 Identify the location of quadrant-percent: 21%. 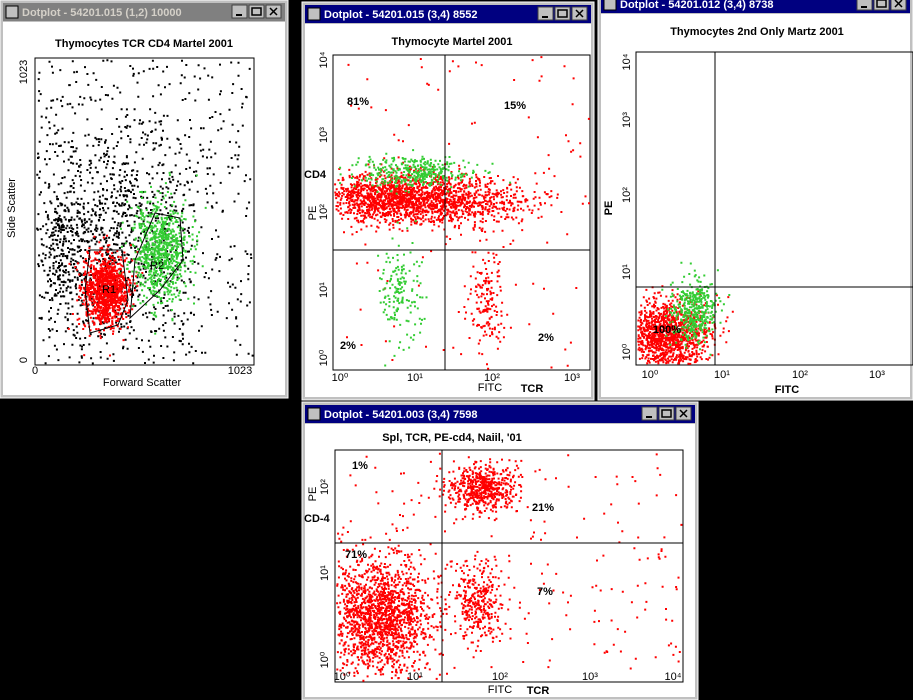
(543, 508).